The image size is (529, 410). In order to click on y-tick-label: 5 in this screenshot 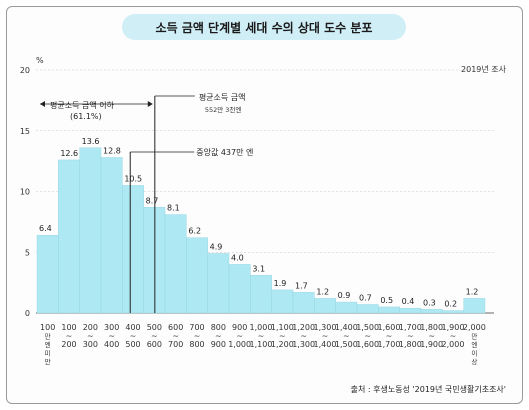, I will do `click(27, 252)`.